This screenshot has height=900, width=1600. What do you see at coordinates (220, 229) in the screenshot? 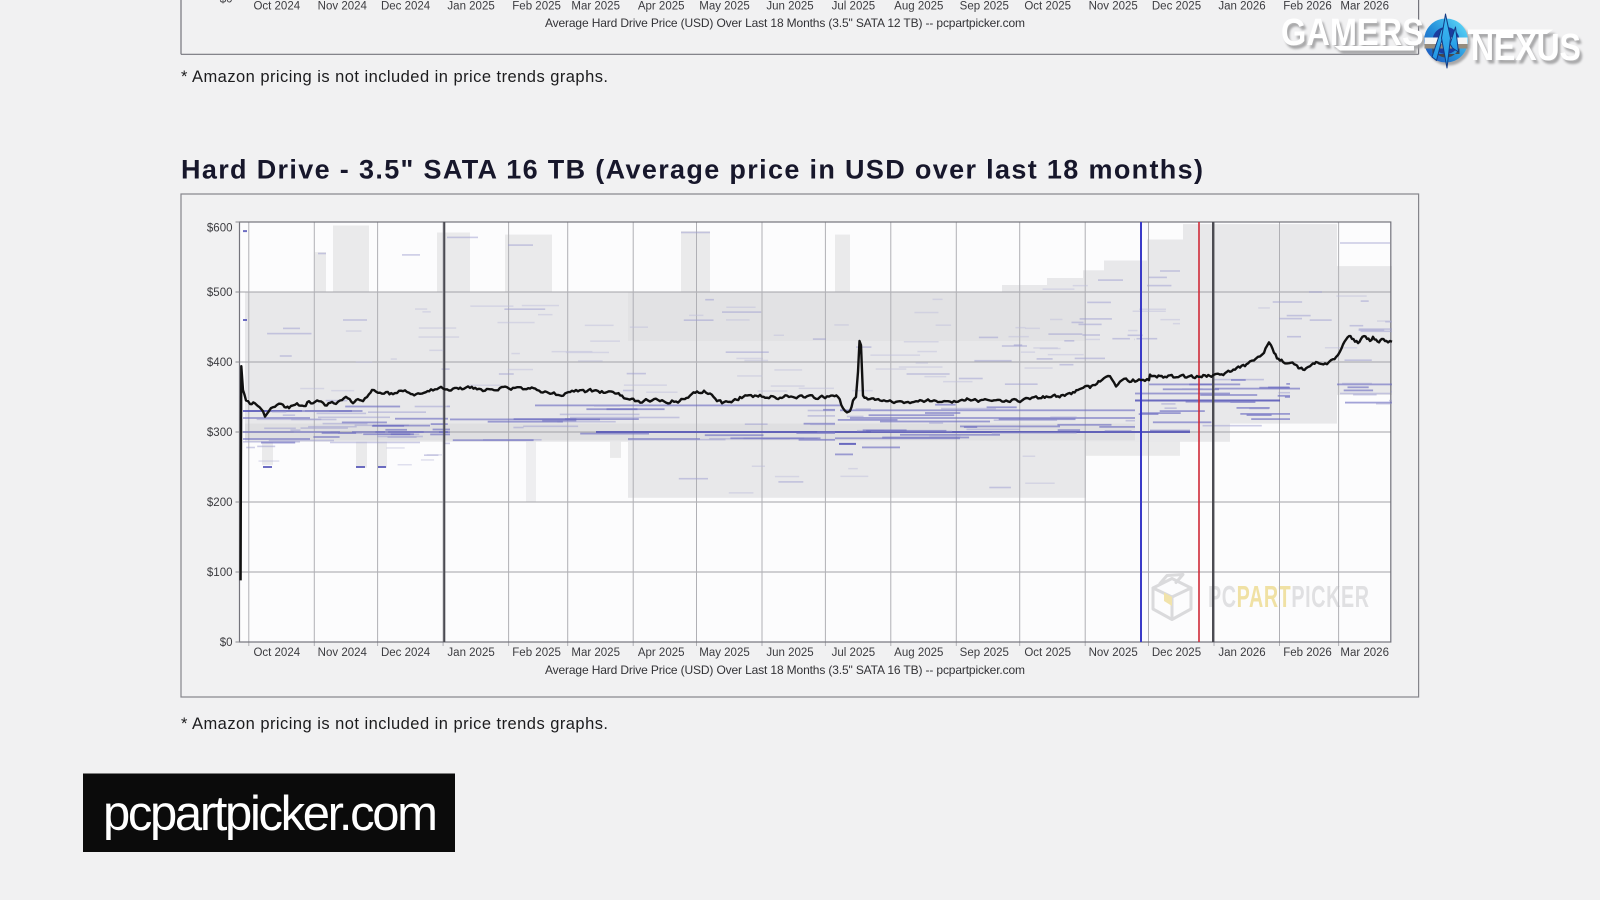
I see `svg-text: $600` at bounding box center [220, 229].